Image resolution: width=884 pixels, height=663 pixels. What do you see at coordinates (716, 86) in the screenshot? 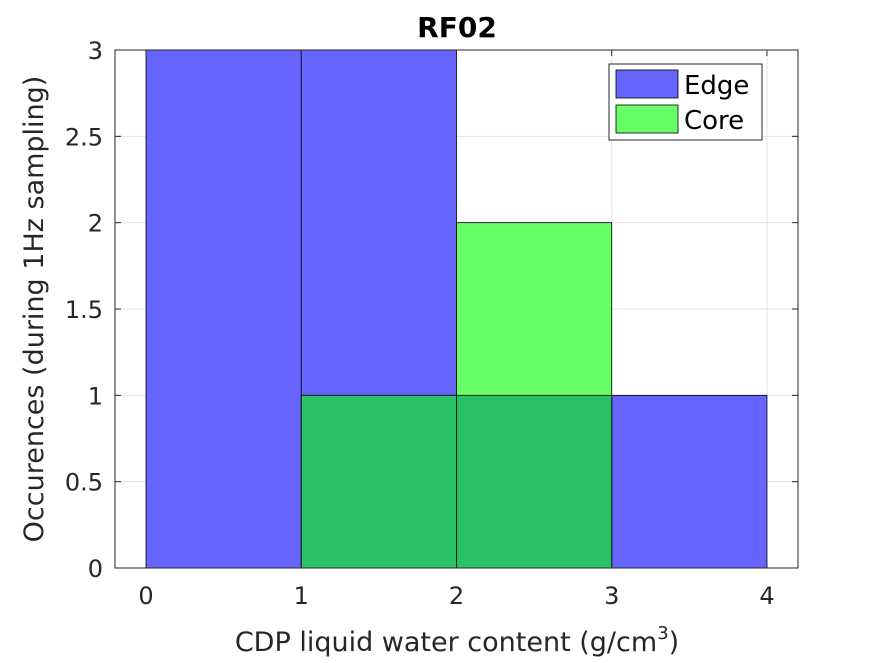
I see `legend-label-edge: Edge` at bounding box center [716, 86].